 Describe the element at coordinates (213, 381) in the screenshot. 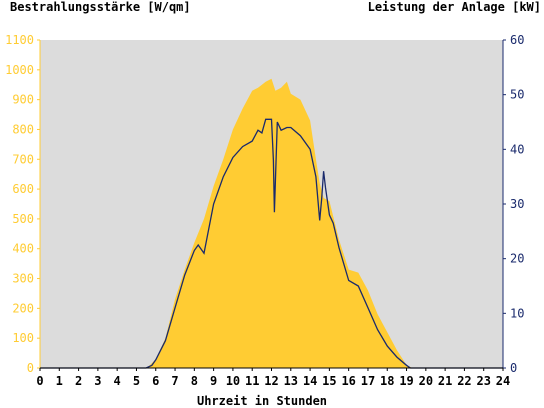

I see `x-axis-tick-label: 9` at that location.